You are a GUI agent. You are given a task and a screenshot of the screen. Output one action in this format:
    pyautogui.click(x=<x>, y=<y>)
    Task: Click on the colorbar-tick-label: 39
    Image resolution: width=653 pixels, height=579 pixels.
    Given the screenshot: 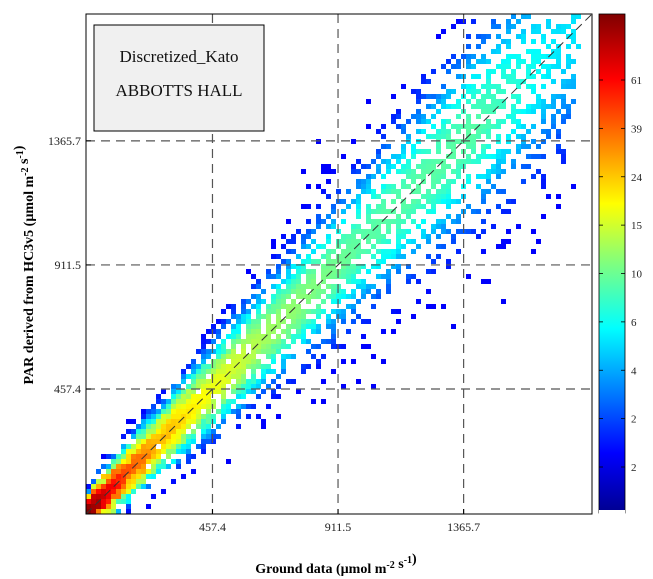 What is the action you would take?
    pyautogui.click(x=637, y=129)
    